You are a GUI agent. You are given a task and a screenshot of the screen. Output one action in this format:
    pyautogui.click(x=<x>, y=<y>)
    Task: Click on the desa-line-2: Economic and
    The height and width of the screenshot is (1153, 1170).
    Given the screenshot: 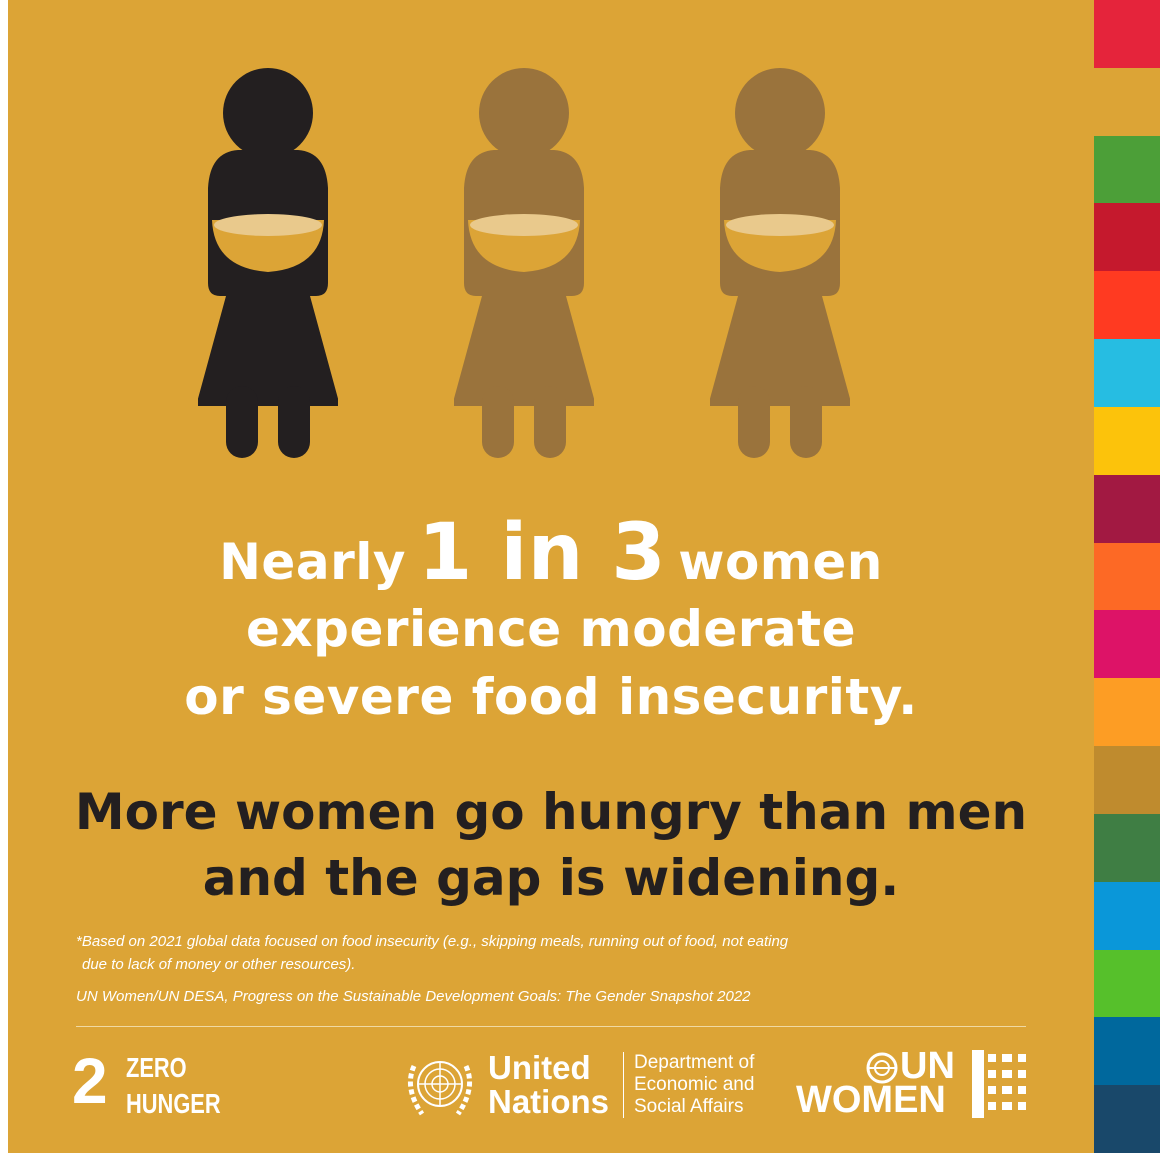 What is the action you would take?
    pyautogui.click(x=694, y=1084)
    